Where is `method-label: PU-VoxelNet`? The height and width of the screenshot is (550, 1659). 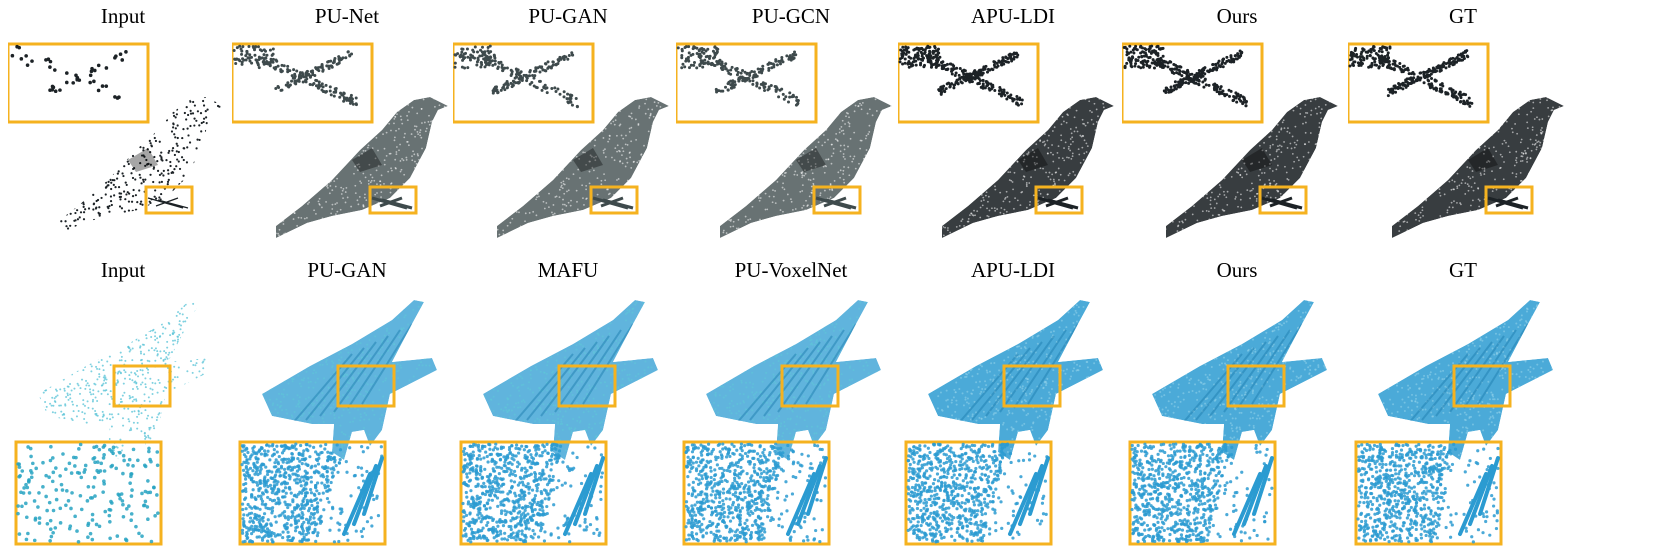 method-label: PU-VoxelNet is located at coordinates (791, 270).